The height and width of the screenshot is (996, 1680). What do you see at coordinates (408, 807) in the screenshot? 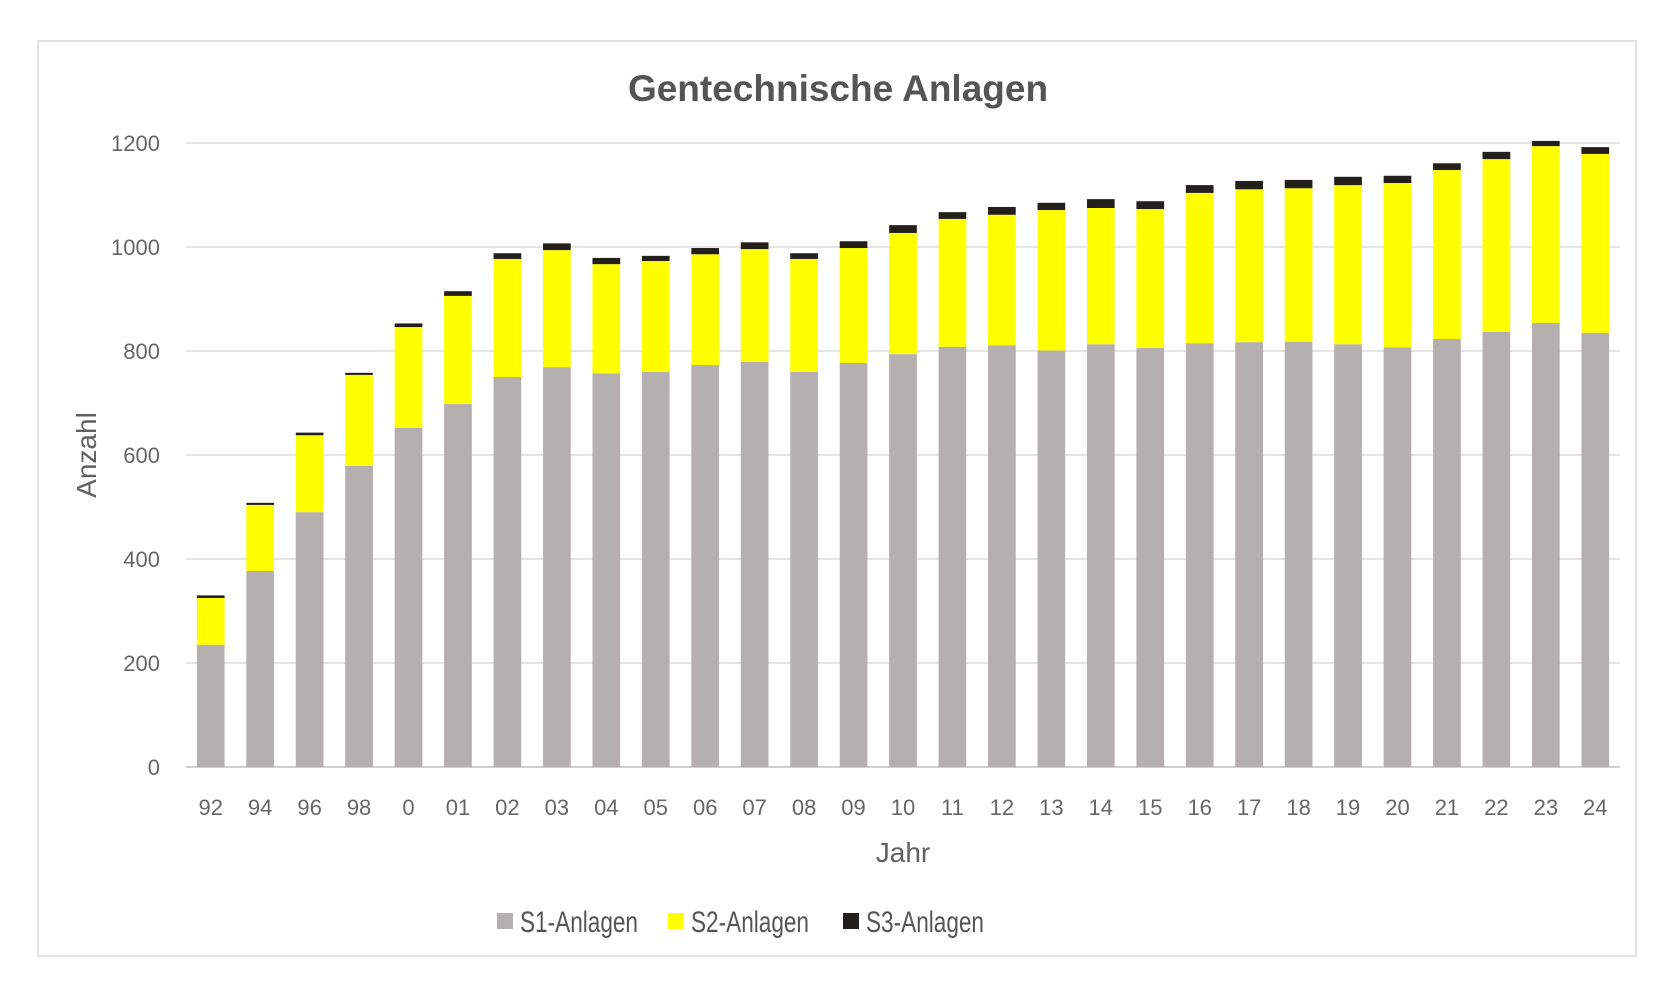
I see `x-tick-label: 0` at bounding box center [408, 807].